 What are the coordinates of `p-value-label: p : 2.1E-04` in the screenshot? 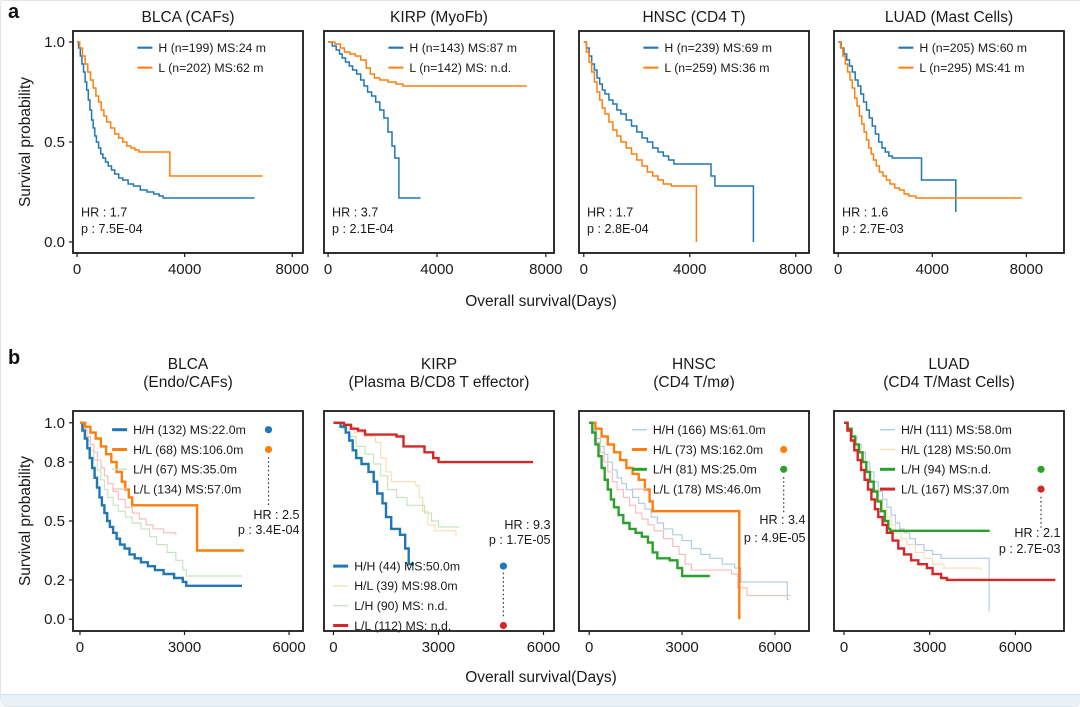 It's located at (363, 229).